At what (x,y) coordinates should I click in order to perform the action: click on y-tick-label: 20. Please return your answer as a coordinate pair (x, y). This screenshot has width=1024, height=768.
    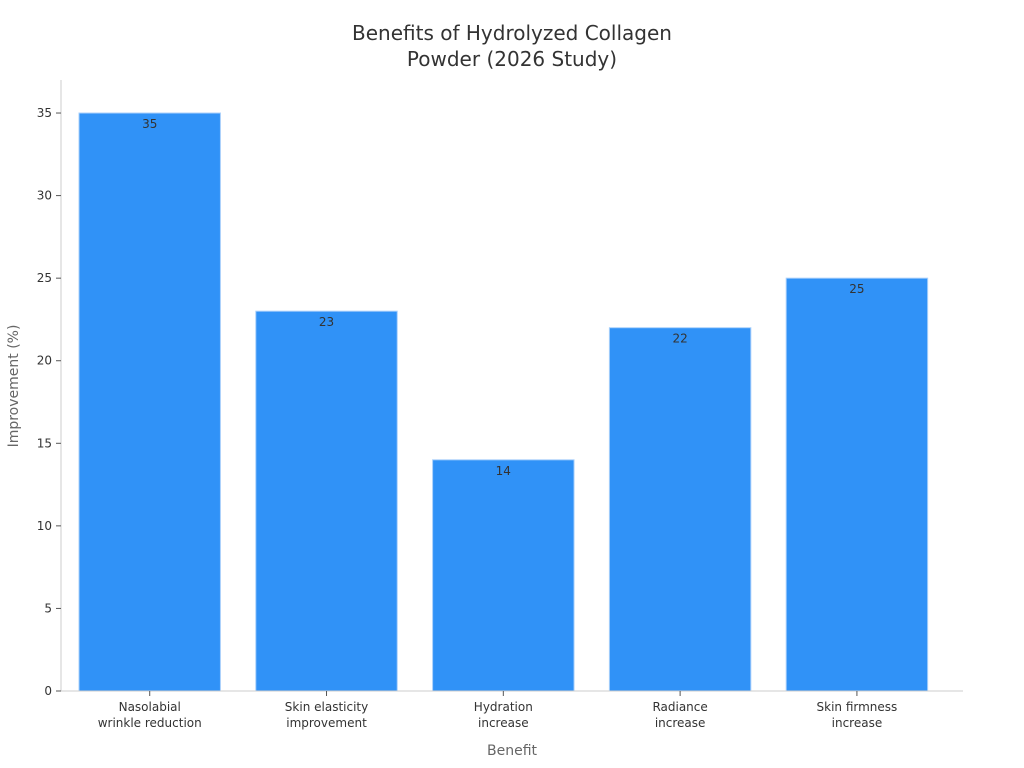
    Looking at the image, I should click on (44, 361).